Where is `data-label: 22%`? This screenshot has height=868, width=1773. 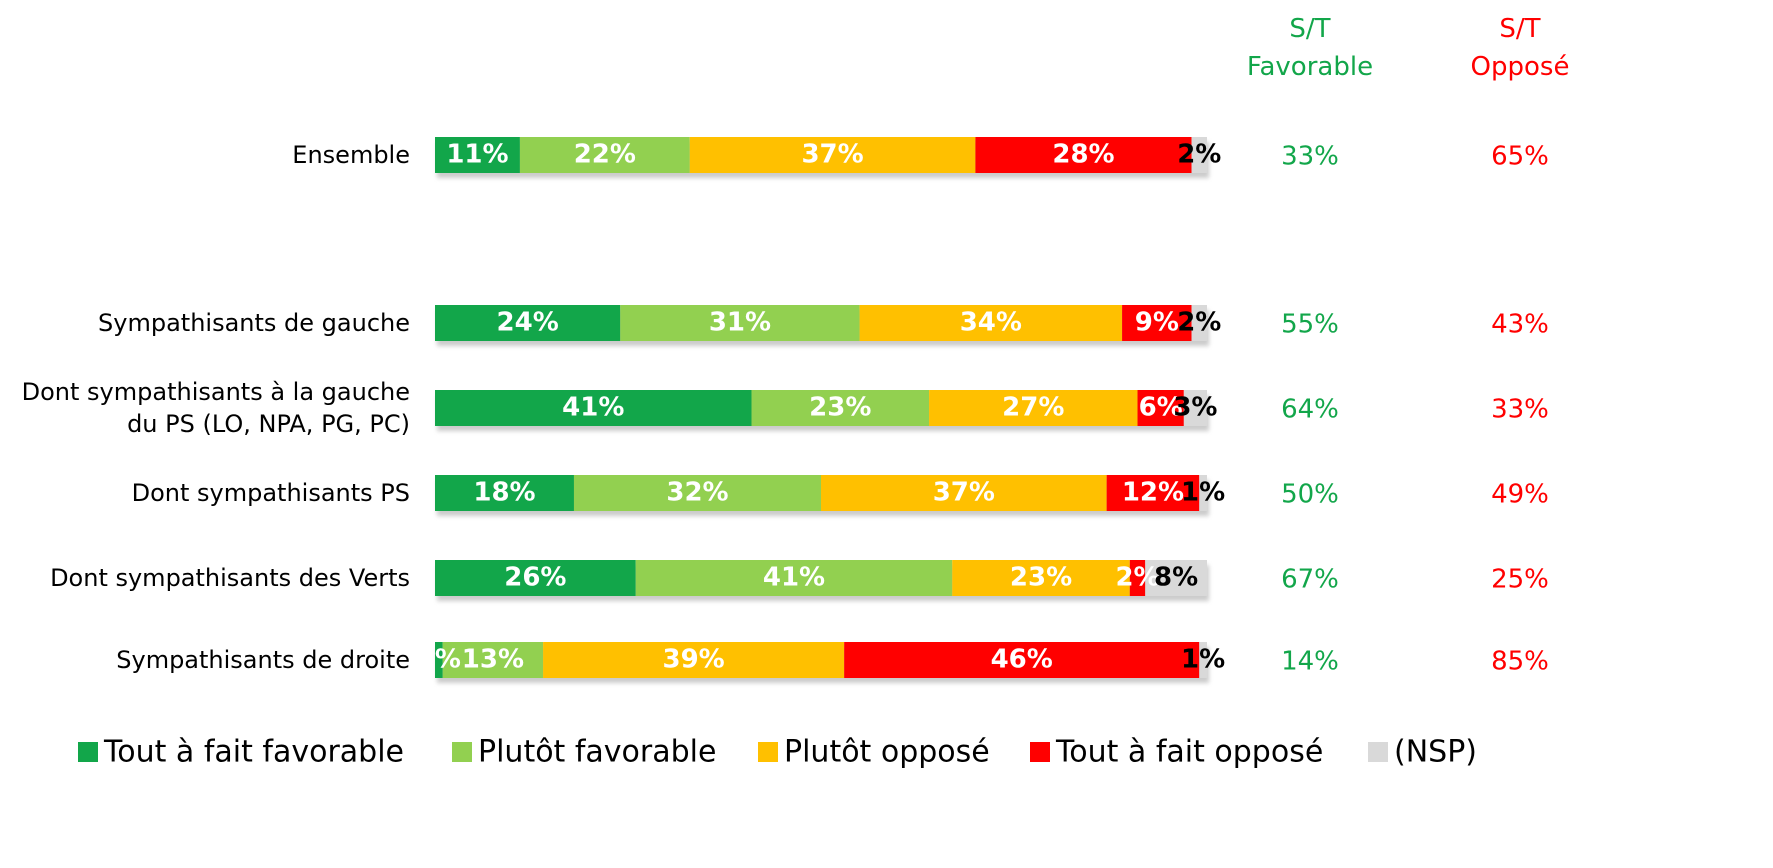 data-label: 22% is located at coordinates (605, 155).